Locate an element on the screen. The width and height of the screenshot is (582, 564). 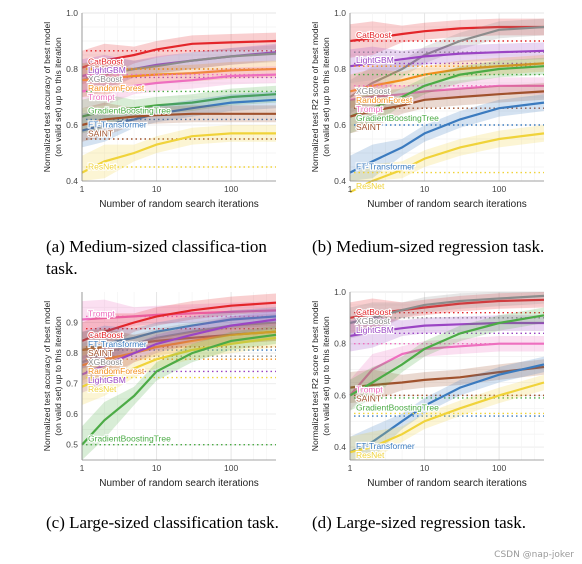
confidence-band-randomforest is located at coordinates (179, 353).